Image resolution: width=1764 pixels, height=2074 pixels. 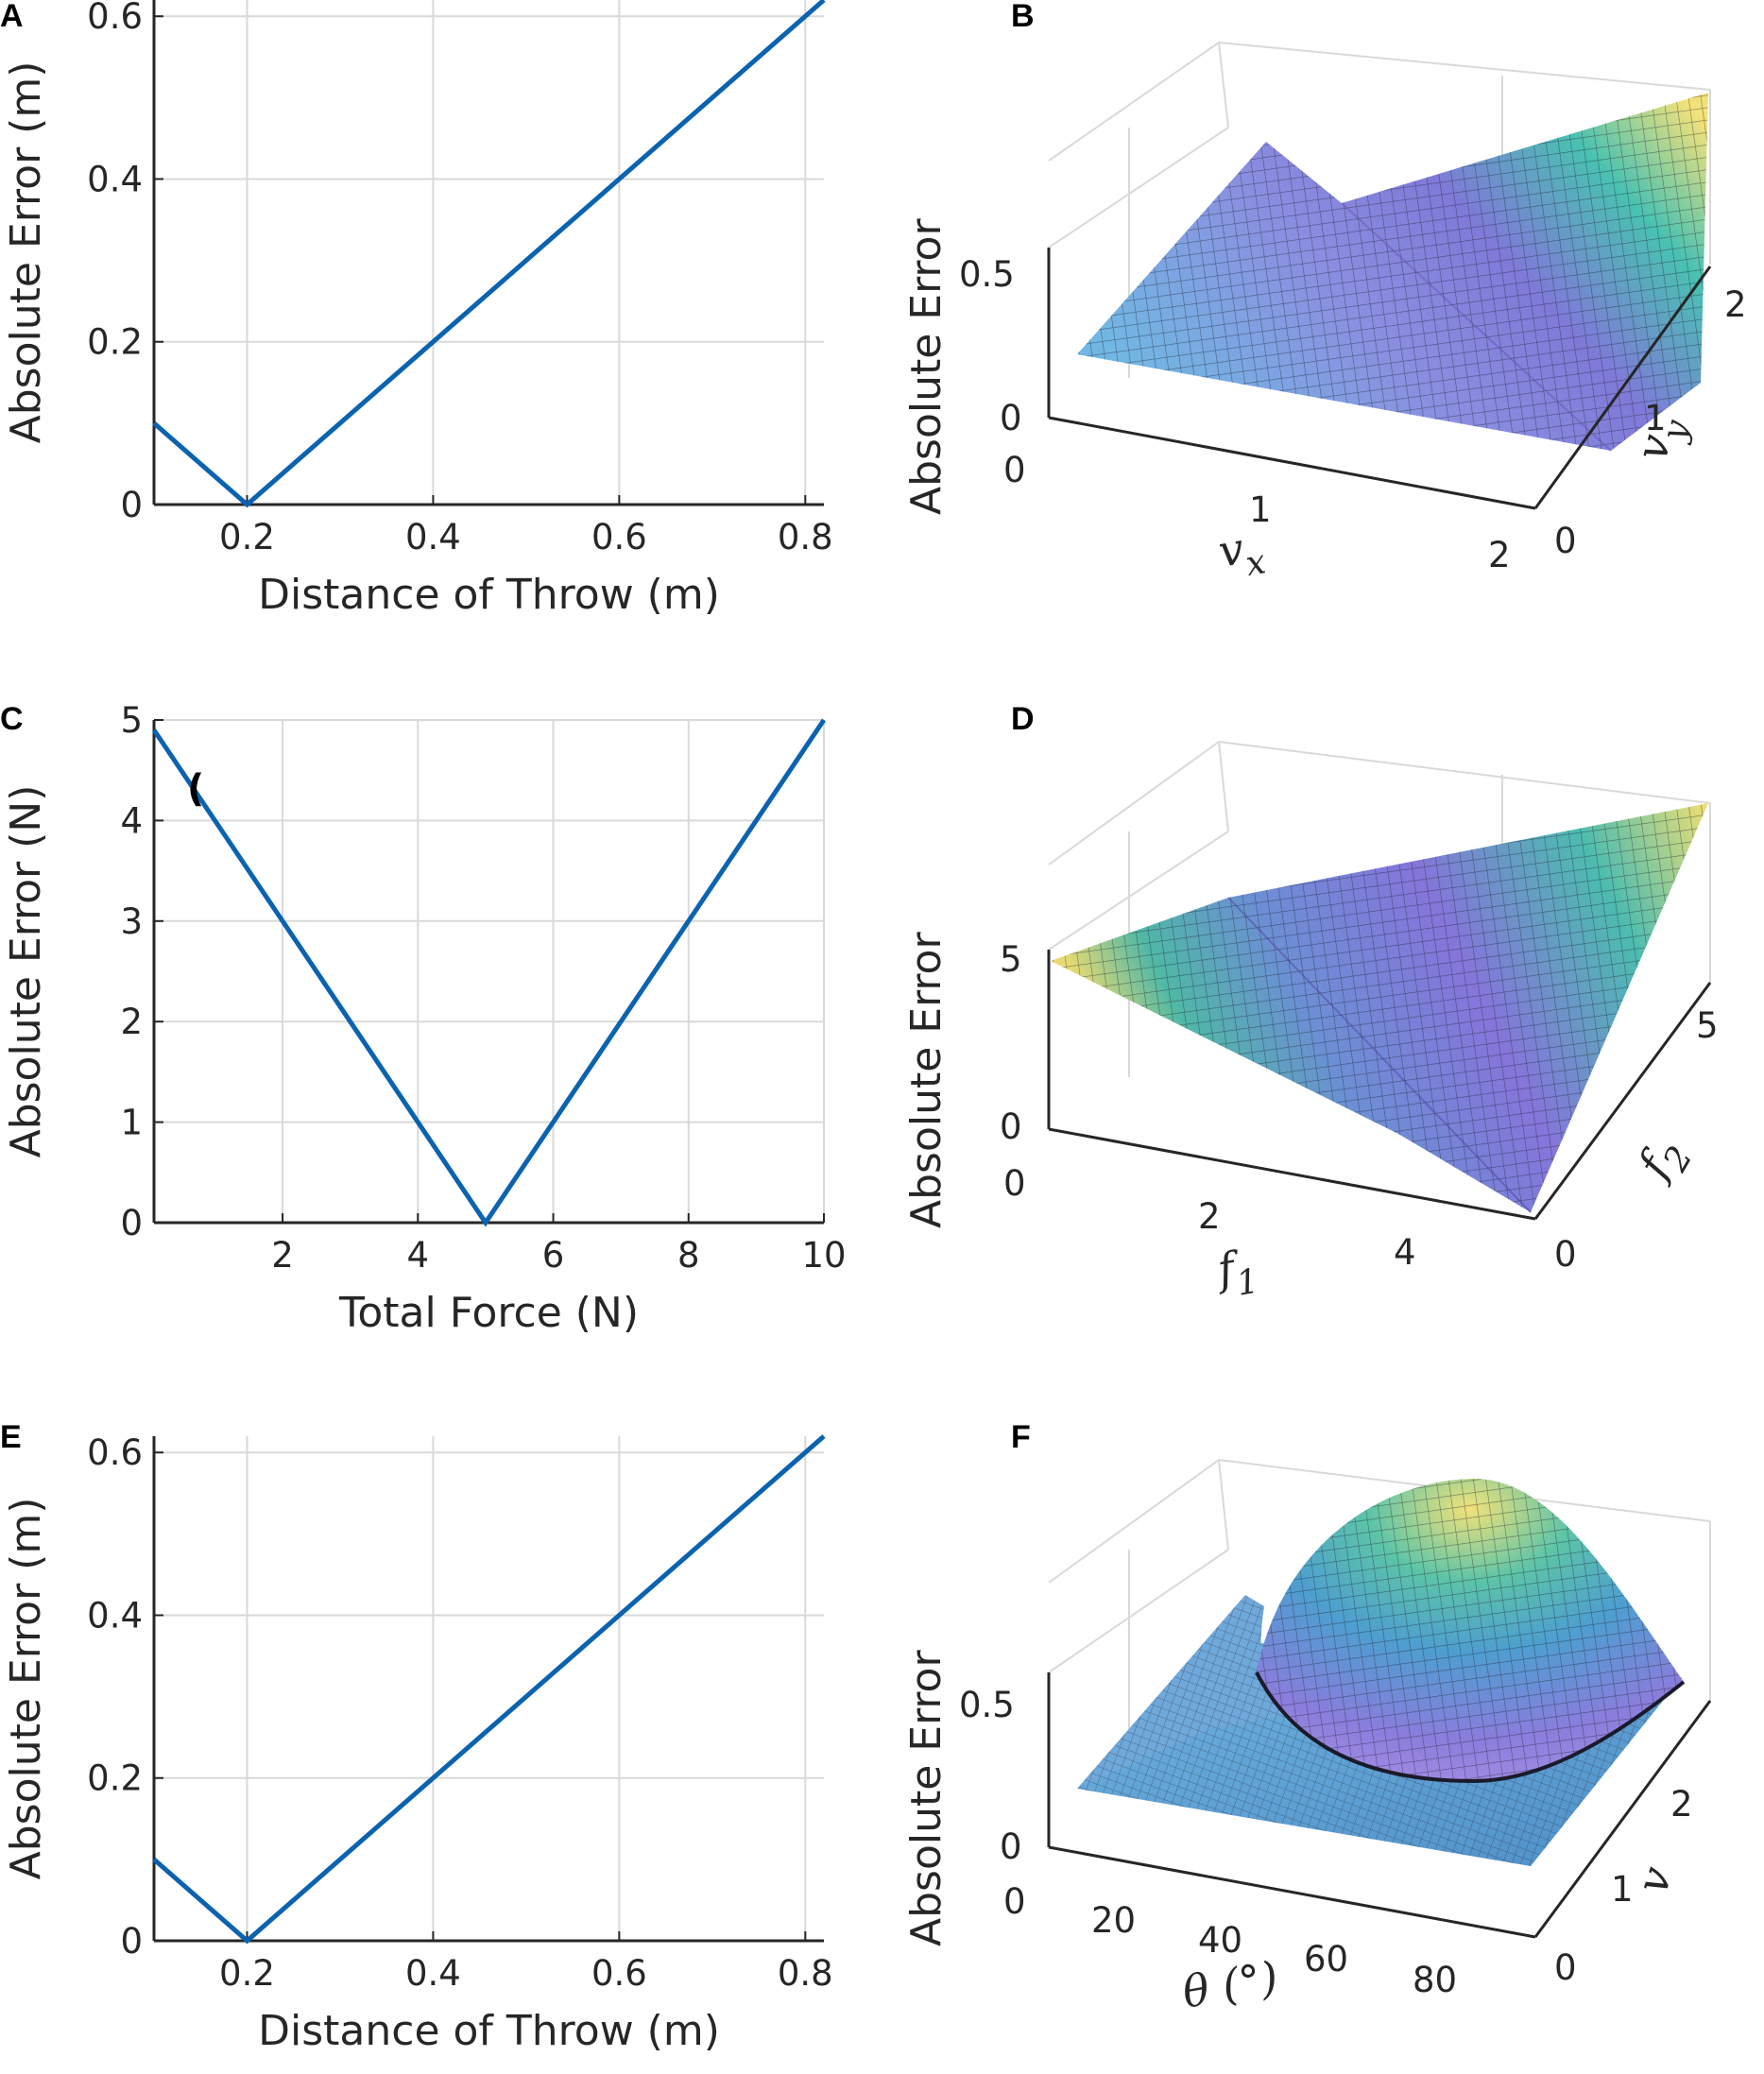 I want to click on ytick-label-e-3: 0.6, so click(x=115, y=1452).